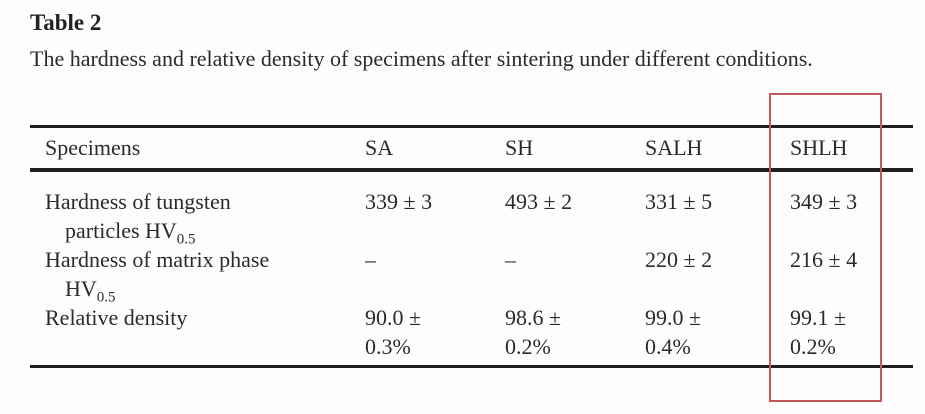 This screenshot has width=925, height=414. I want to click on cell-matrix-sh: –, so click(510, 259).